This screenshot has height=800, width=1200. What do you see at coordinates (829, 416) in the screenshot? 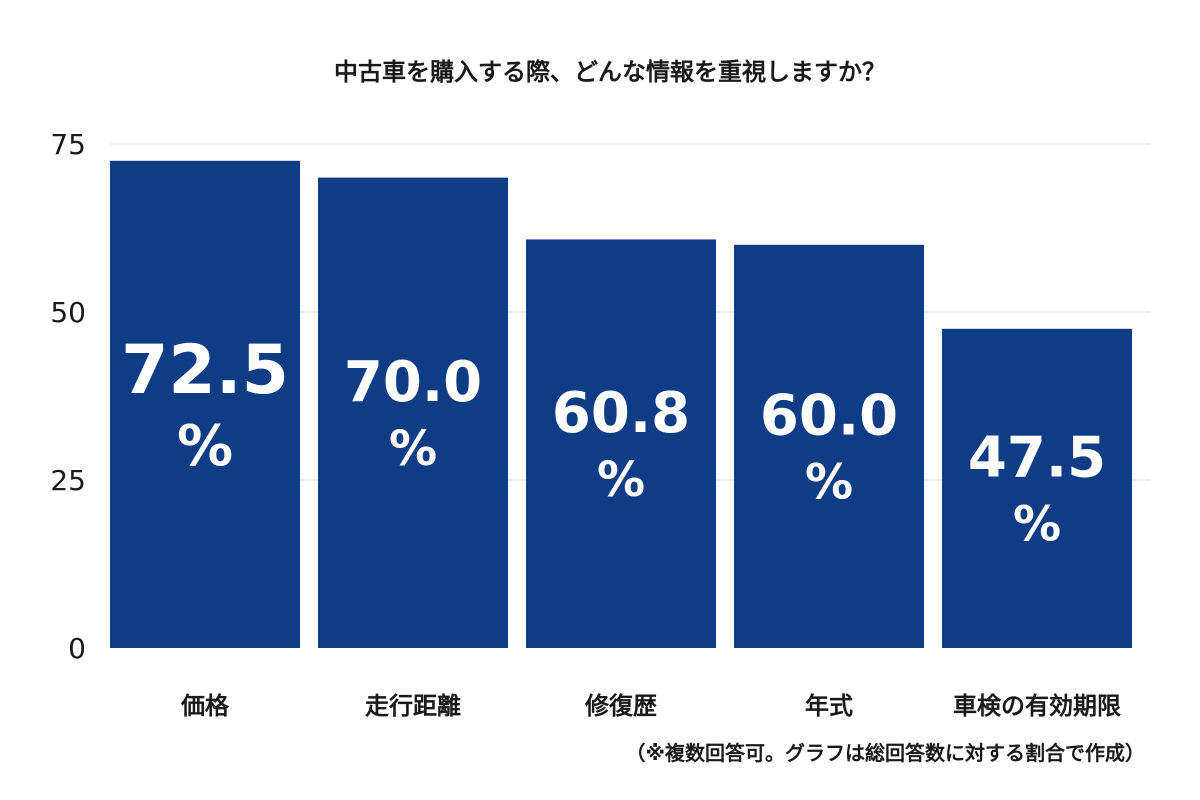
I see `bar-value-label: 60.0` at bounding box center [829, 416].